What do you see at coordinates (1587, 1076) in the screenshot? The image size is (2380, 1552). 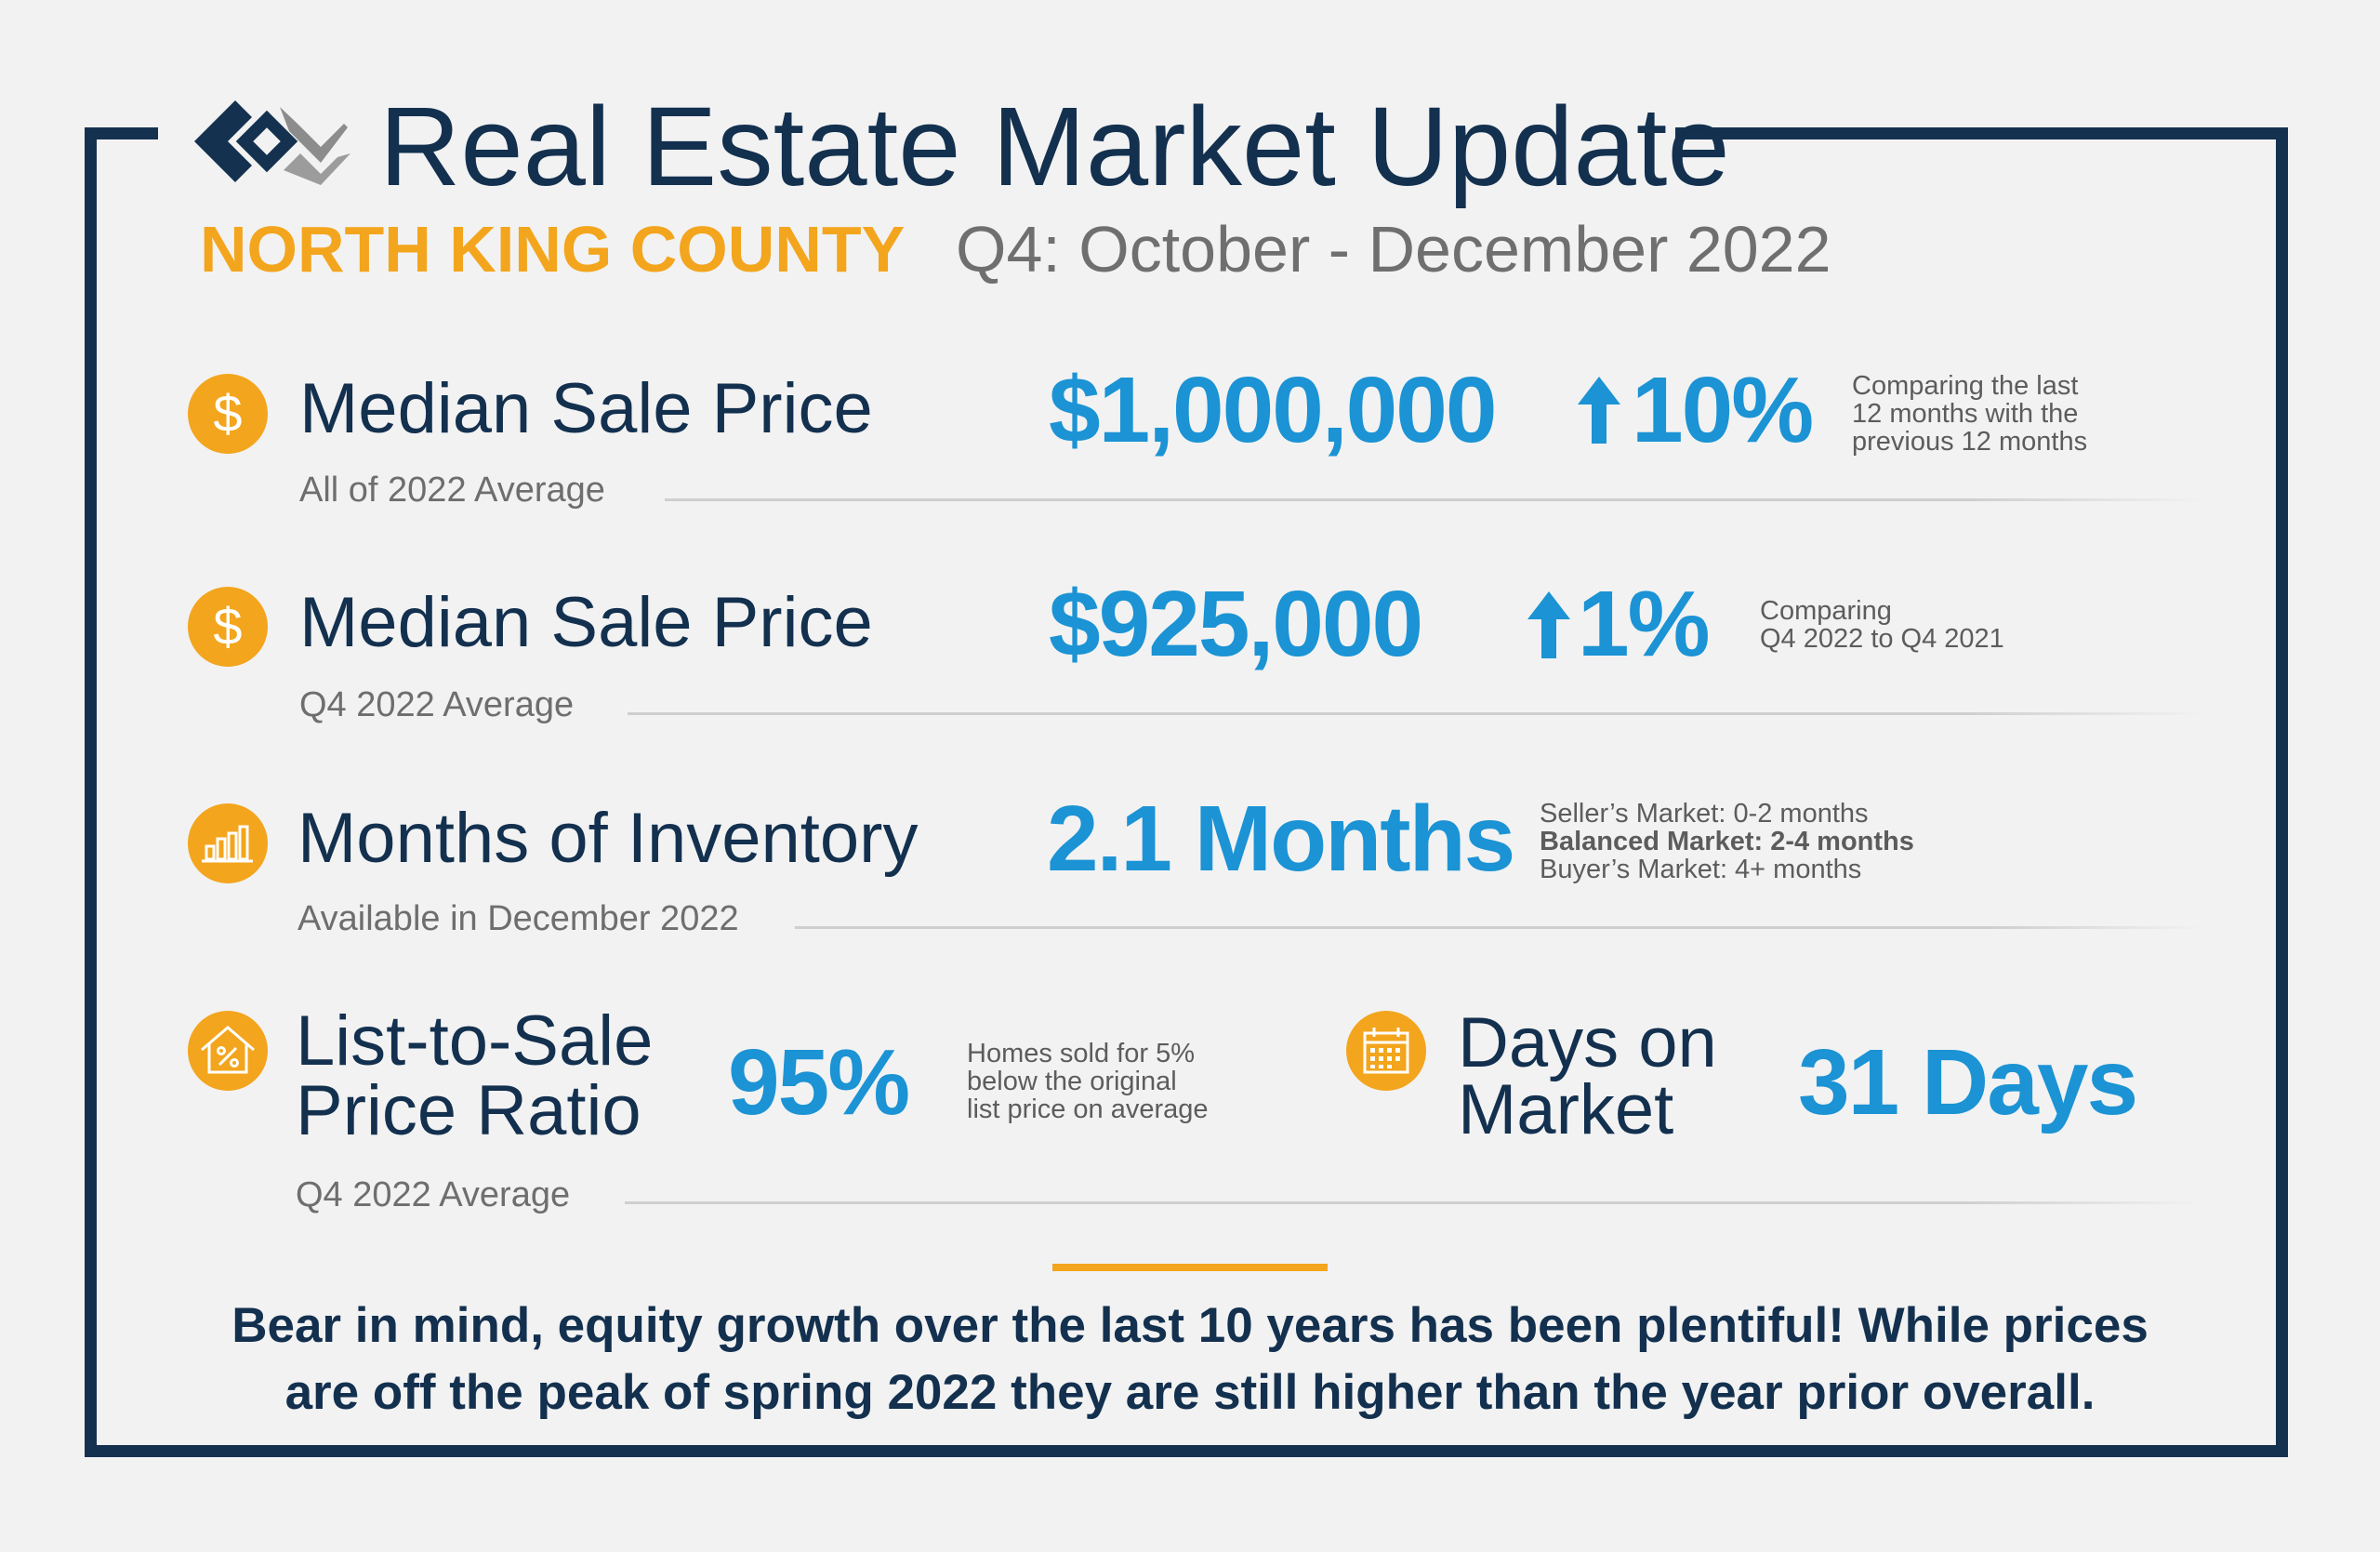 I see `days-on-market-label: Days on Market` at bounding box center [1587, 1076].